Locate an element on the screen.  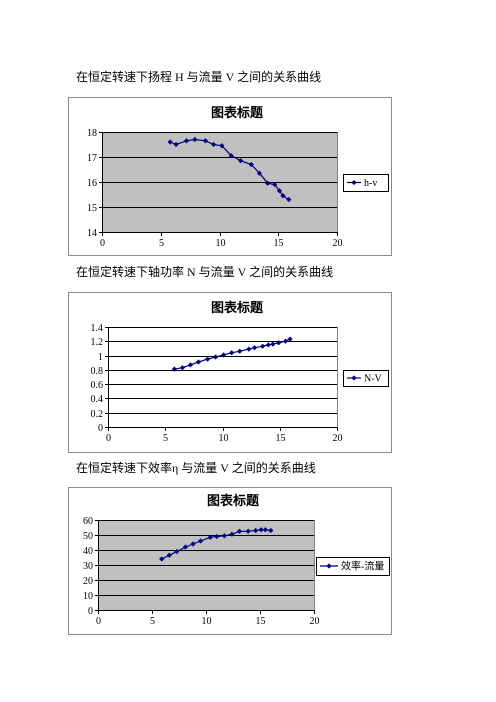
y-tick-label: 17 is located at coordinates (92, 158).